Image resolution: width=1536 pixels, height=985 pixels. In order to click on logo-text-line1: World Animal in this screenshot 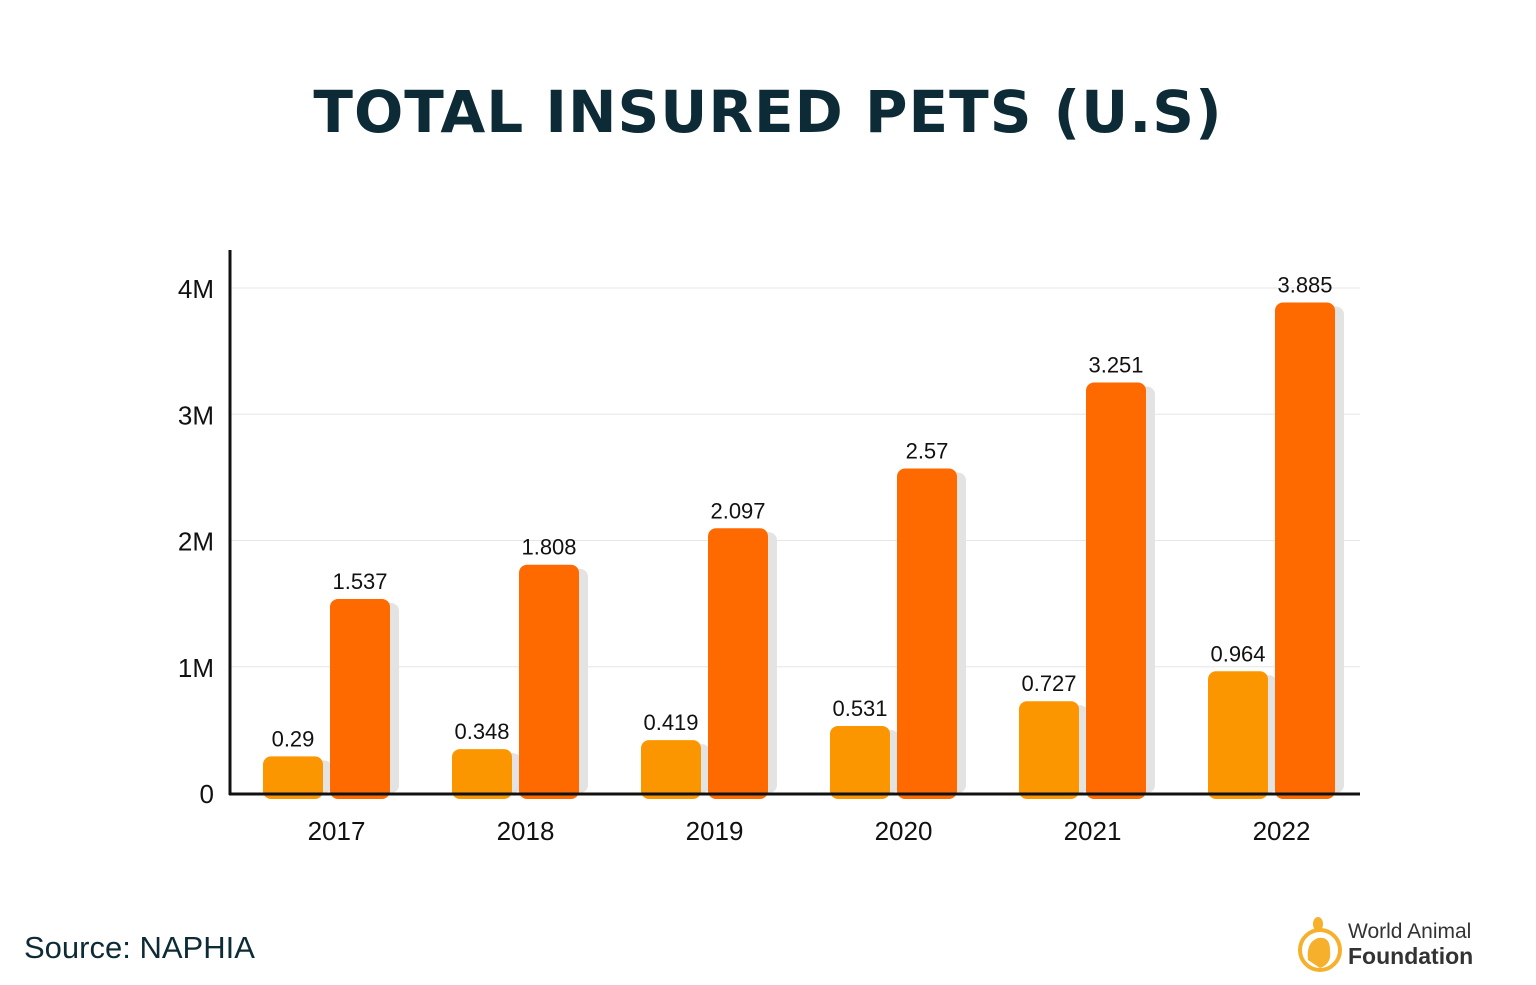, I will do `click(1410, 931)`.